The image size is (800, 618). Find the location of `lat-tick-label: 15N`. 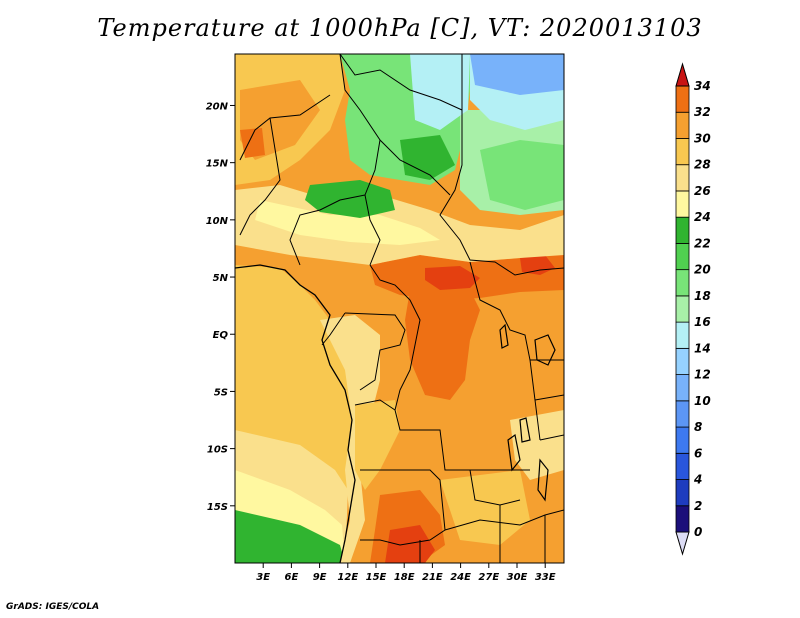

lat-tick-label: 15N is located at coordinates (217, 164).